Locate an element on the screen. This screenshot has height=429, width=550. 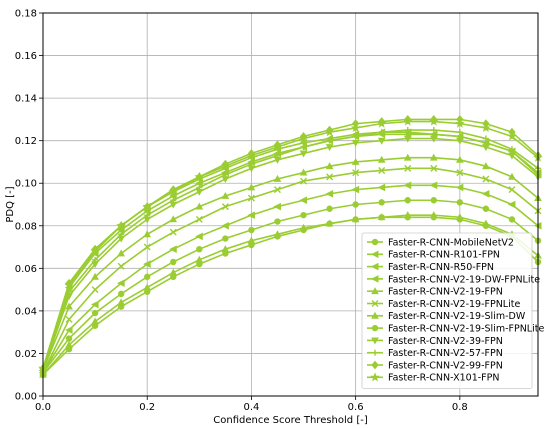
legend-item: Faster-R-CNN-V2-57-FPN is located at coordinates (435, 353).